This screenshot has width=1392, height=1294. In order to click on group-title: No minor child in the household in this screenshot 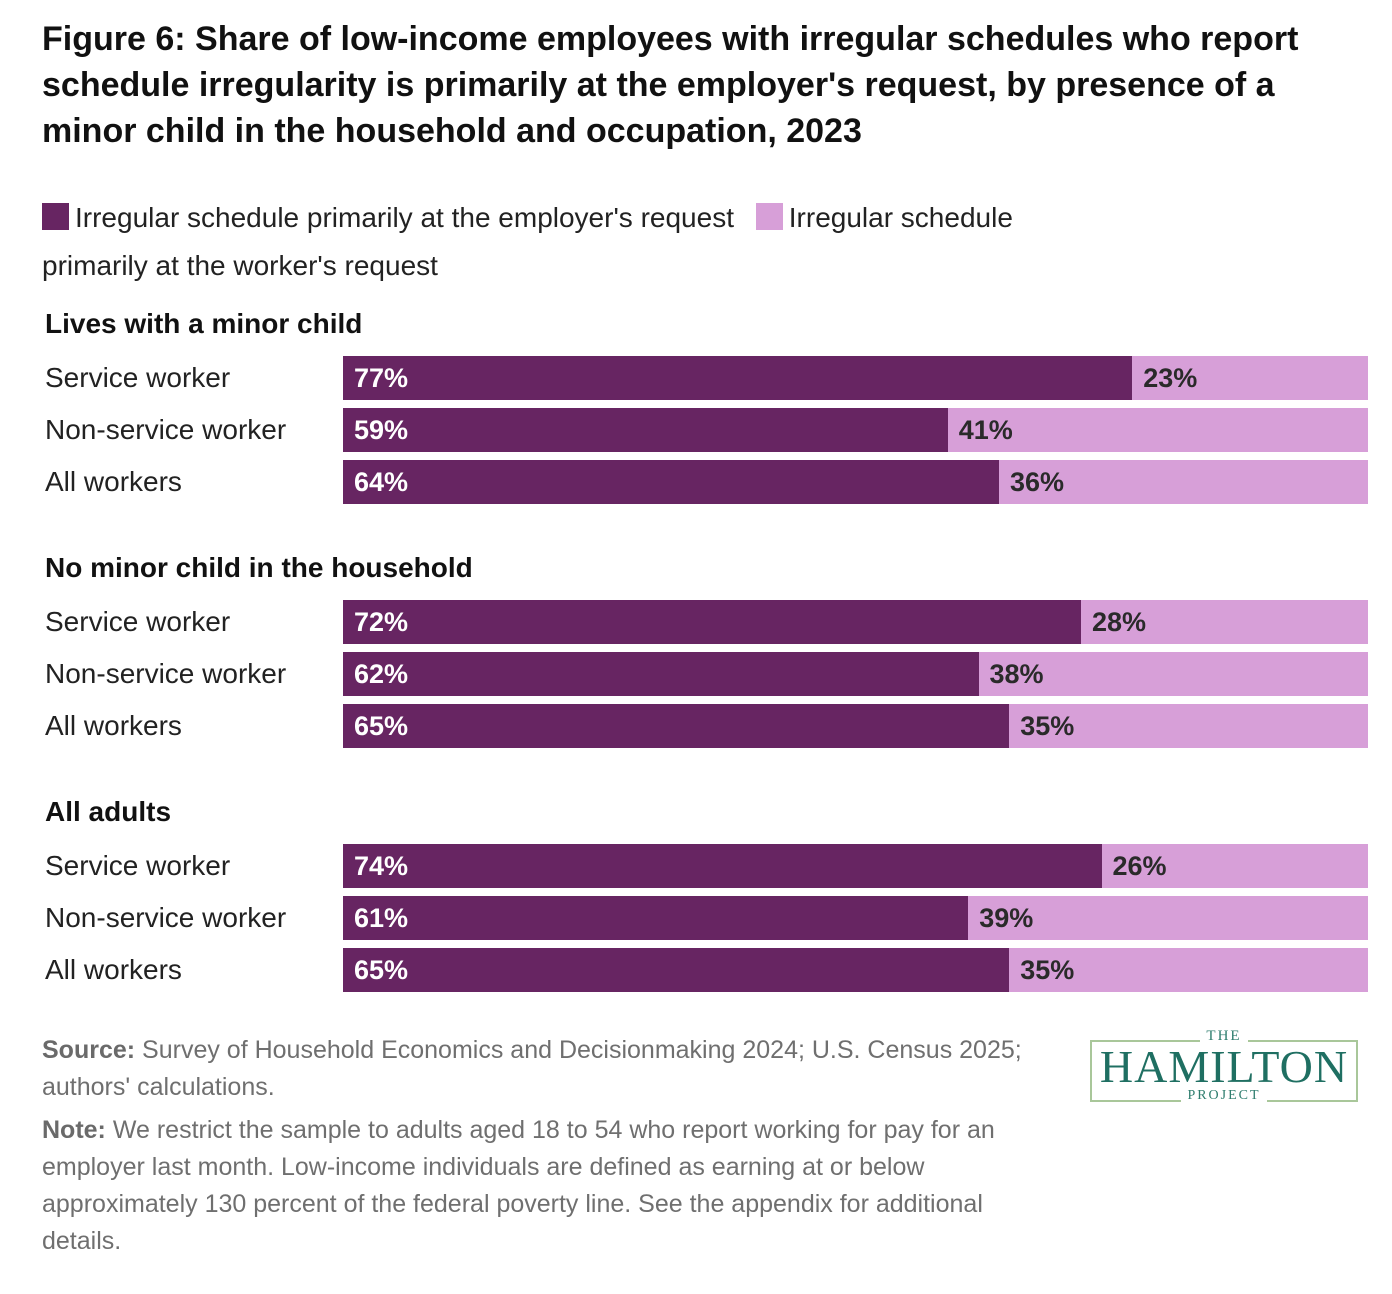, I will do `click(259, 567)`.